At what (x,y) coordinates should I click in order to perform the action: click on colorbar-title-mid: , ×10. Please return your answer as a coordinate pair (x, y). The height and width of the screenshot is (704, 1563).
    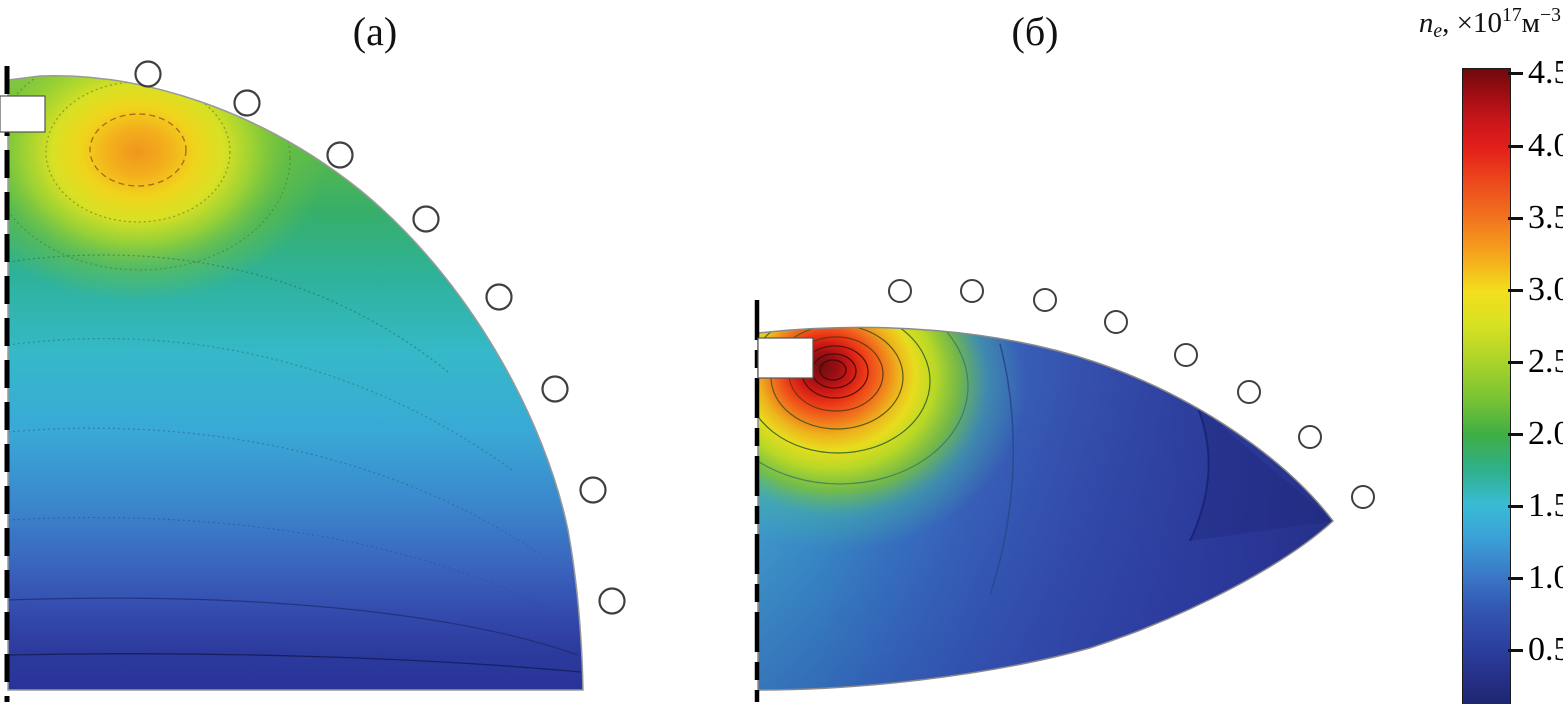
    Looking at the image, I should click on (1472, 22).